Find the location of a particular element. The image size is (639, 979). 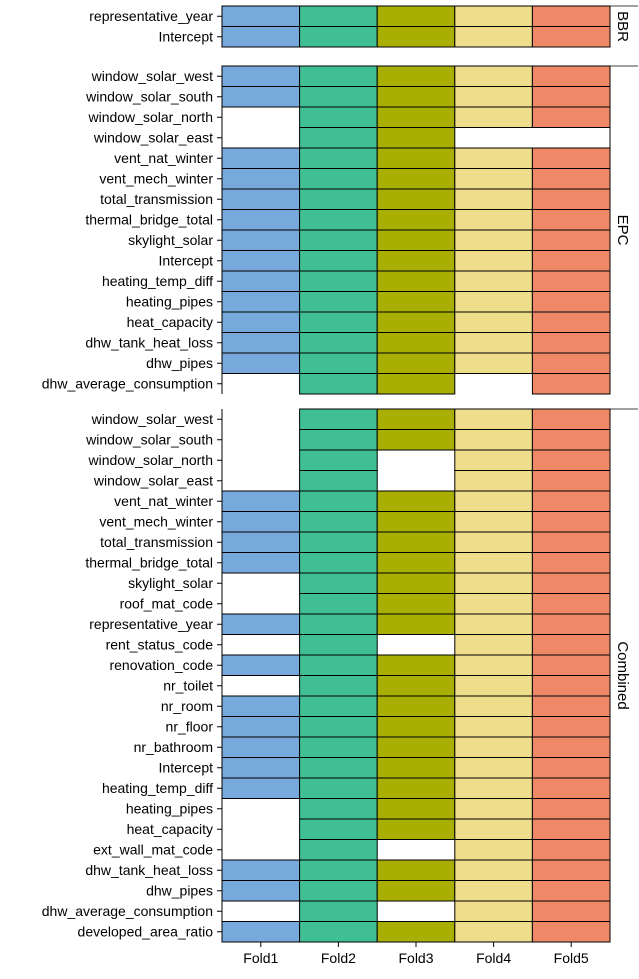

y-tick-label: developed_area_ratio is located at coordinates (146, 931).